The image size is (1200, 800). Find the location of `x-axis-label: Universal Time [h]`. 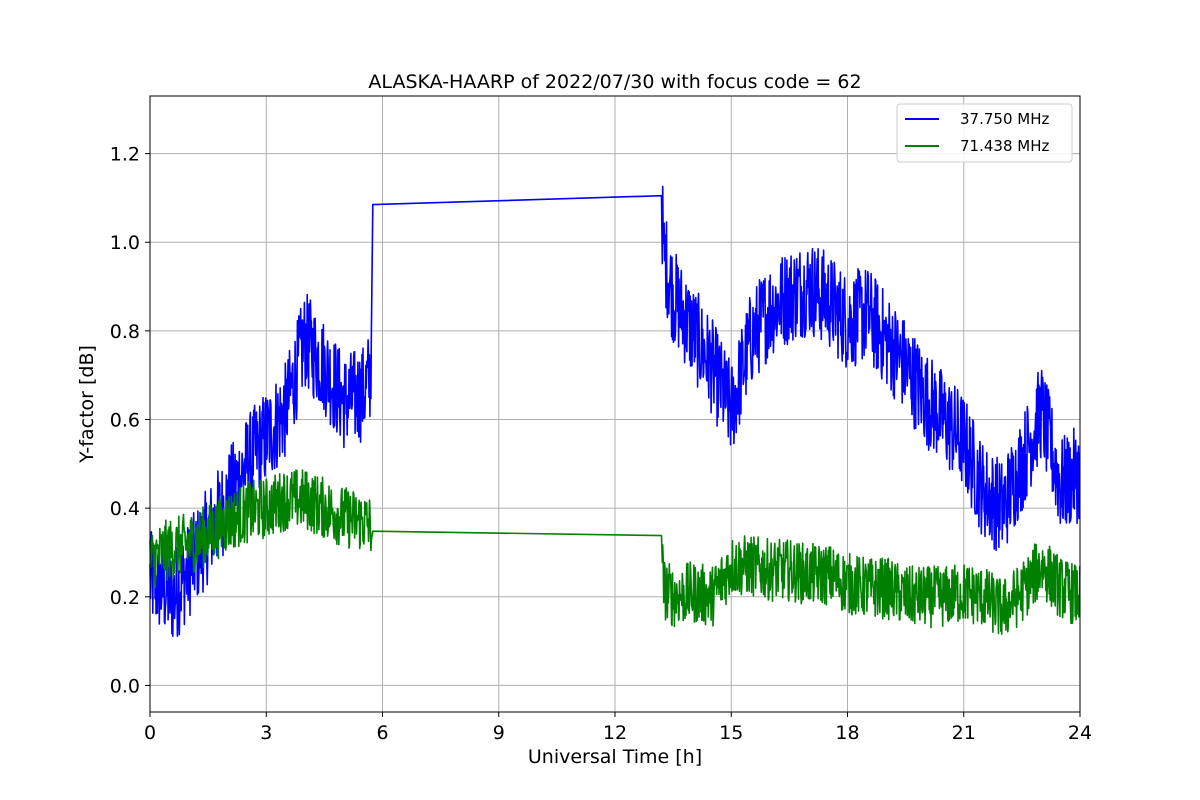

x-axis-label: Universal Time [h] is located at coordinates (615, 757).